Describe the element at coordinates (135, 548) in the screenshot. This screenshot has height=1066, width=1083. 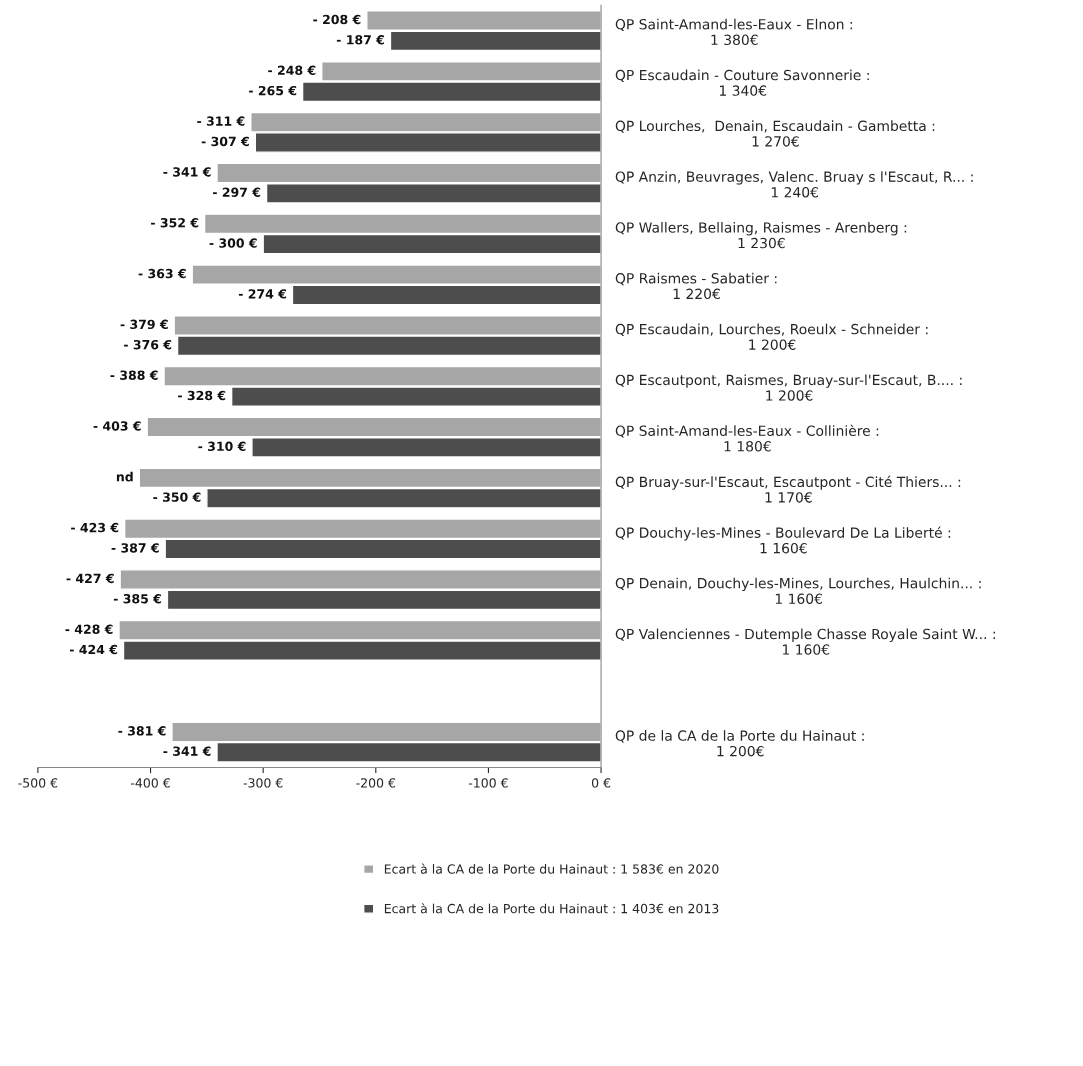
I see `data-label: - 387 €` at that location.